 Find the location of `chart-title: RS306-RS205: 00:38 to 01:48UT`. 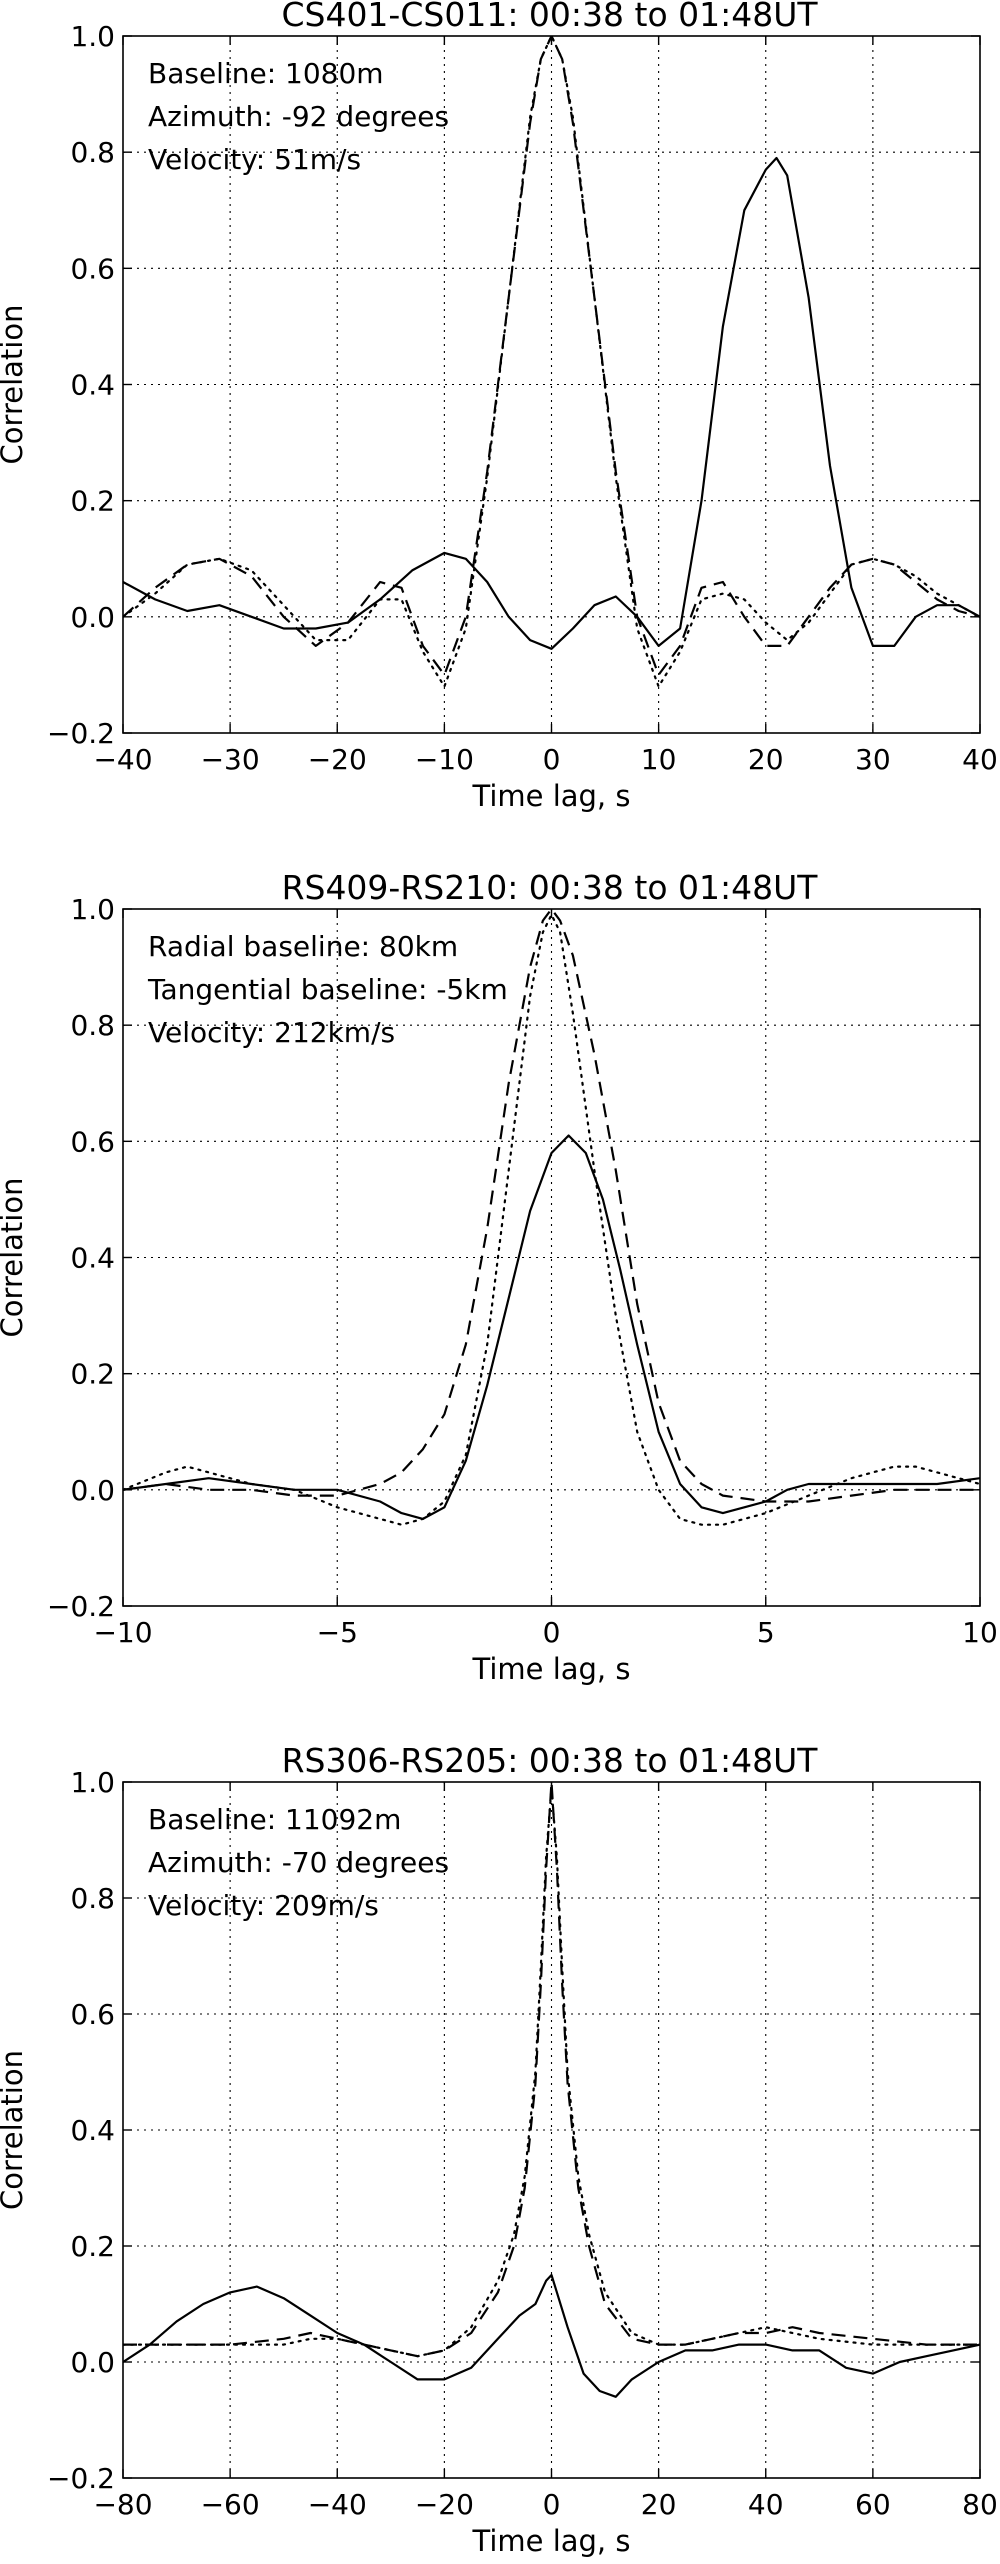

chart-title: RS306-RS205: 00:38 to 01:48UT is located at coordinates (550, 1760).